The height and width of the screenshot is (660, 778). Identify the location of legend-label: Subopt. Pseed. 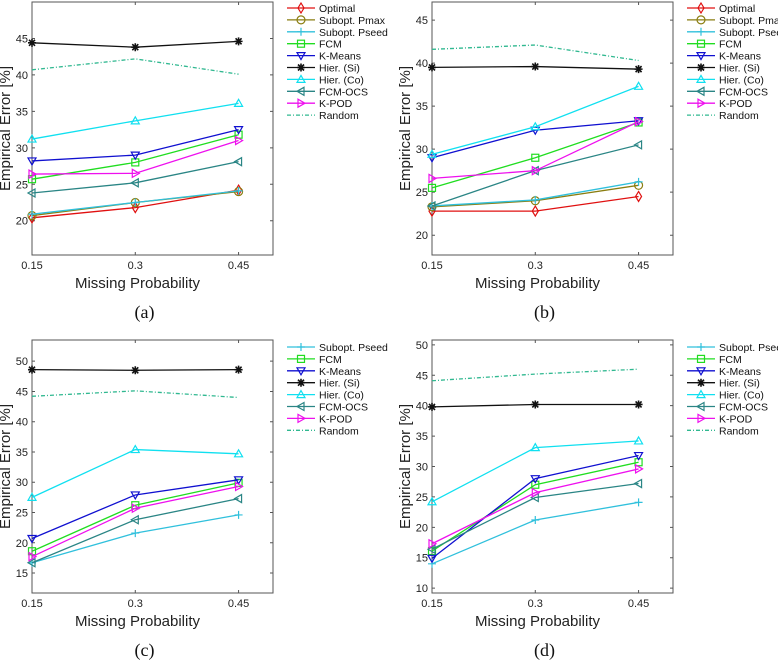
(353, 33).